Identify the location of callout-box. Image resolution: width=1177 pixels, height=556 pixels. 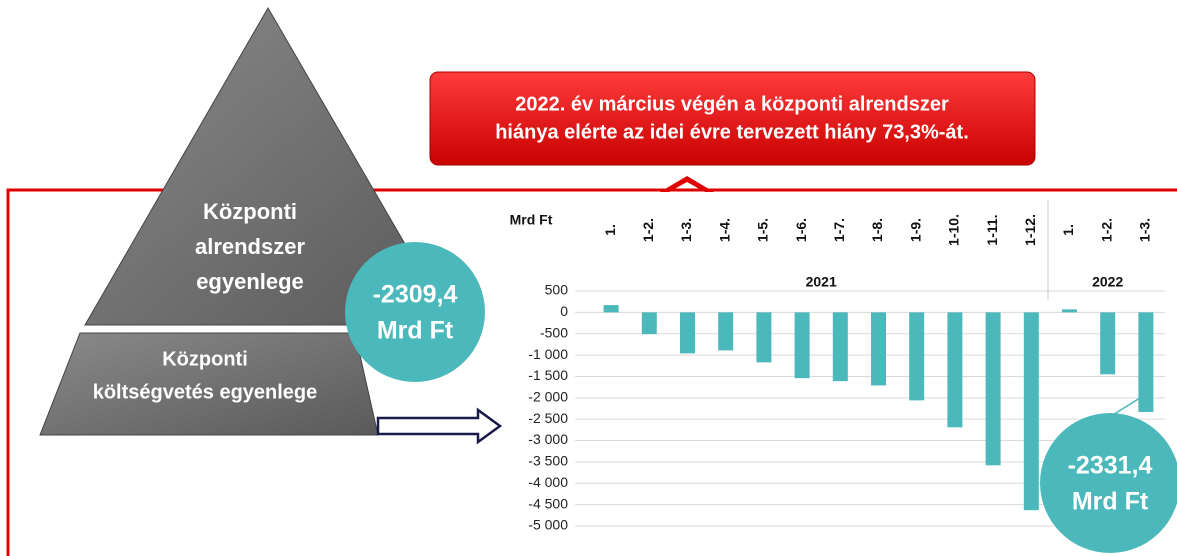
(732, 118).